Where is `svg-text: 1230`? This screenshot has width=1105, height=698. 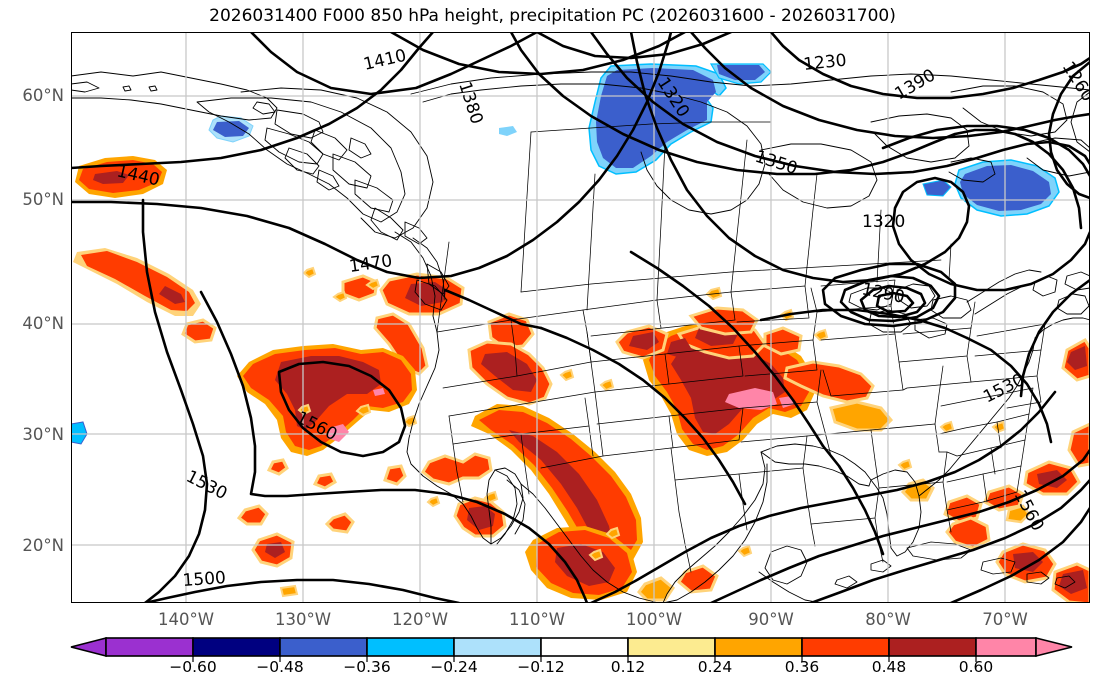 svg-text: 1230 is located at coordinates (824, 63).